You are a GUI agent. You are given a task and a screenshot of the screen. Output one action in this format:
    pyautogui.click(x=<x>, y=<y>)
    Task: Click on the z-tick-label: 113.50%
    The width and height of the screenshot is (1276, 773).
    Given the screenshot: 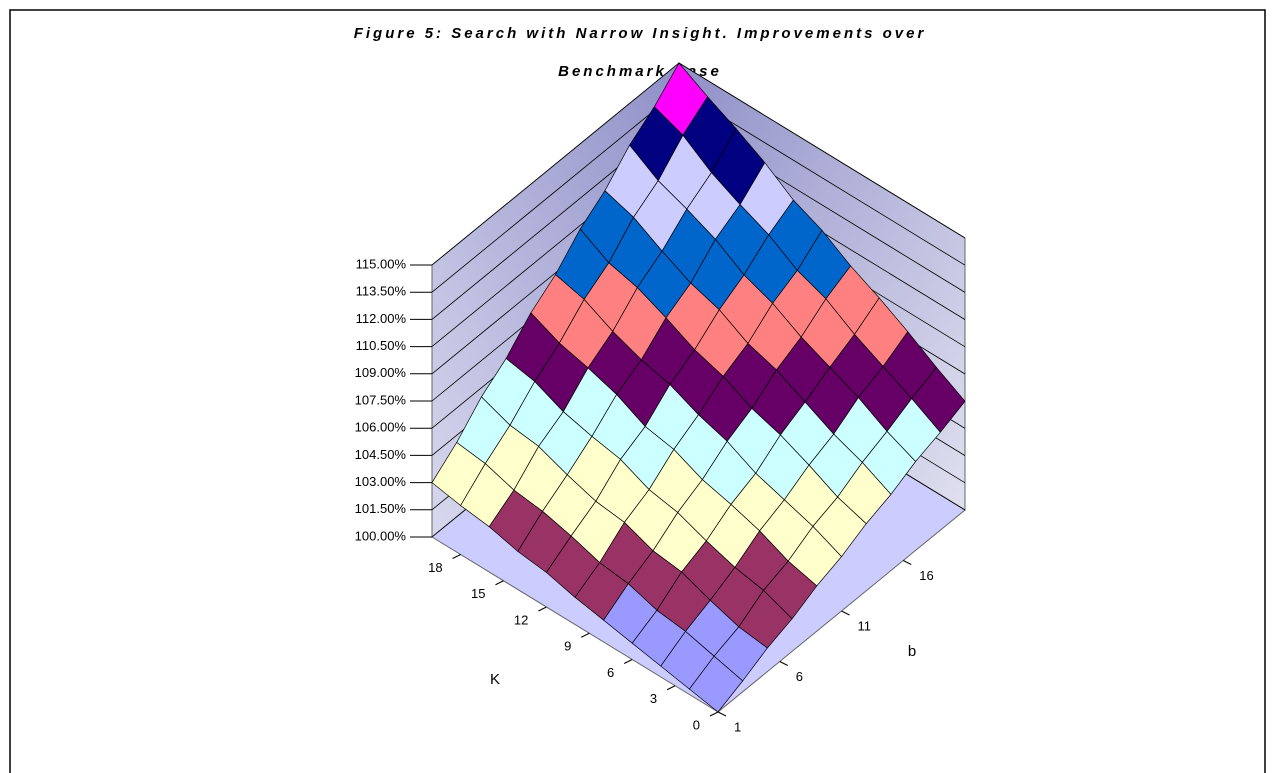 What is the action you would take?
    pyautogui.click(x=381, y=291)
    